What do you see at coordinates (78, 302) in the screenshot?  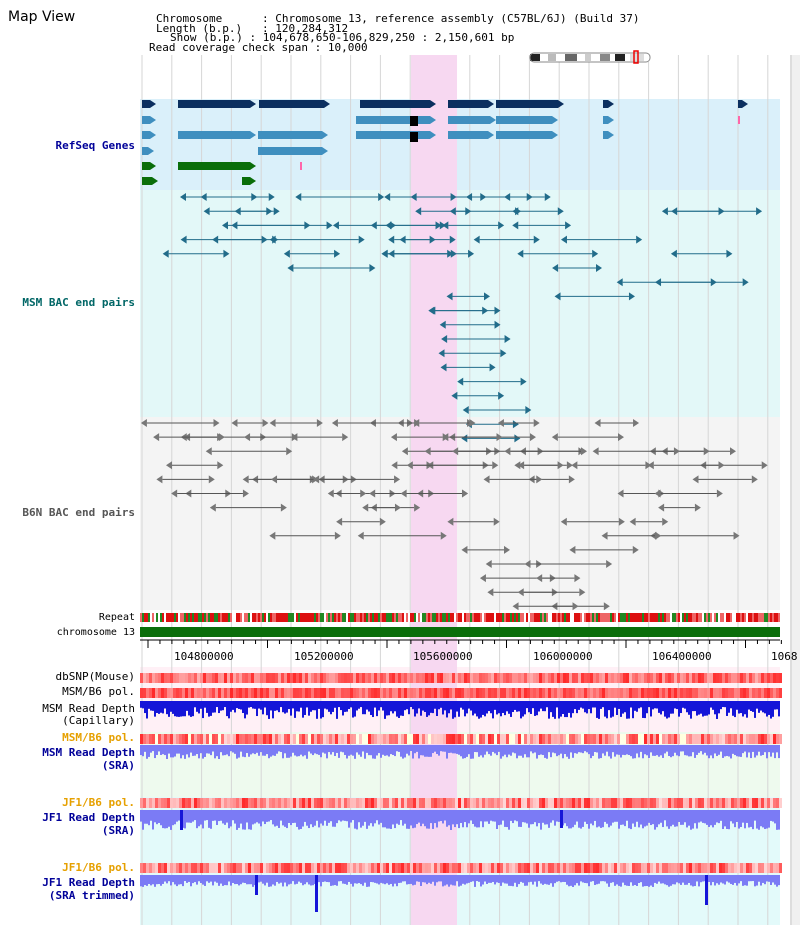 I see `track-label-msm-bac-end-pairs: MSM BAC end pairs` at bounding box center [78, 302].